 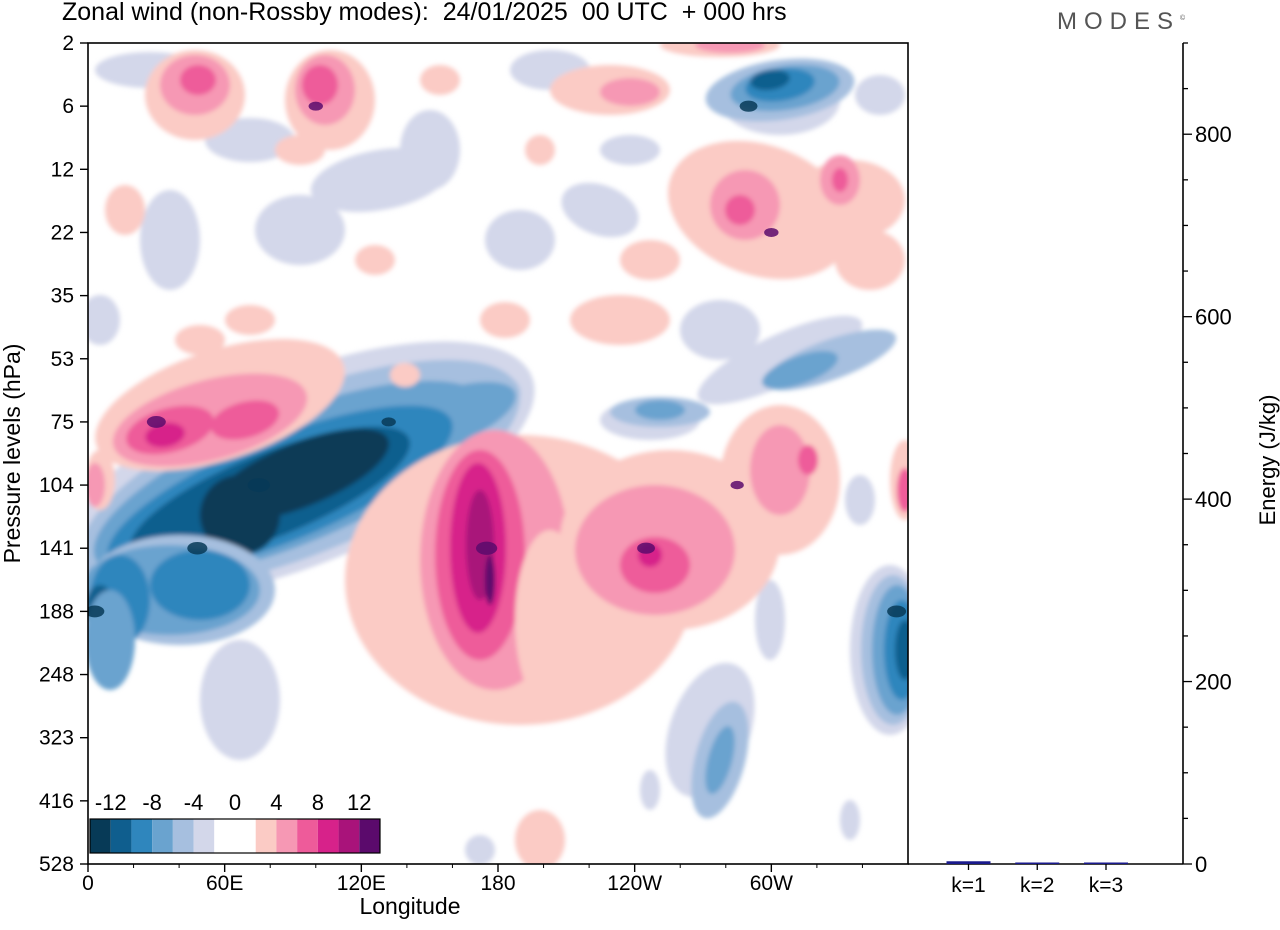 I want to click on x-tick-label-0: 0, so click(x=88, y=883).